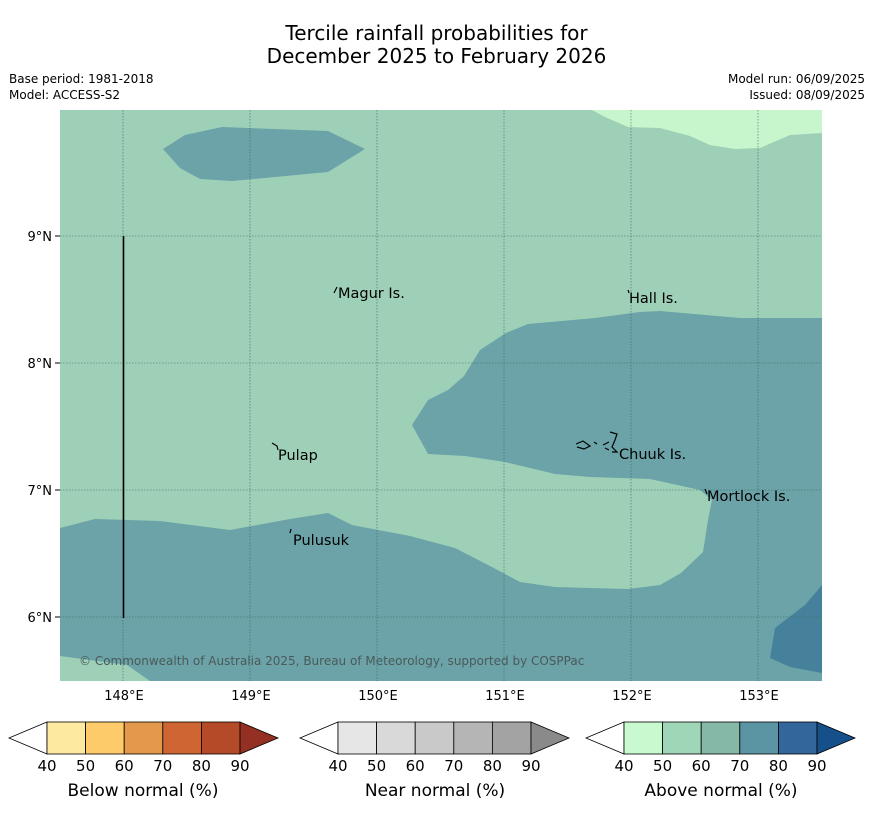  Describe the element at coordinates (707, 129) in the screenshot. I see `above-40-50-region` at that location.